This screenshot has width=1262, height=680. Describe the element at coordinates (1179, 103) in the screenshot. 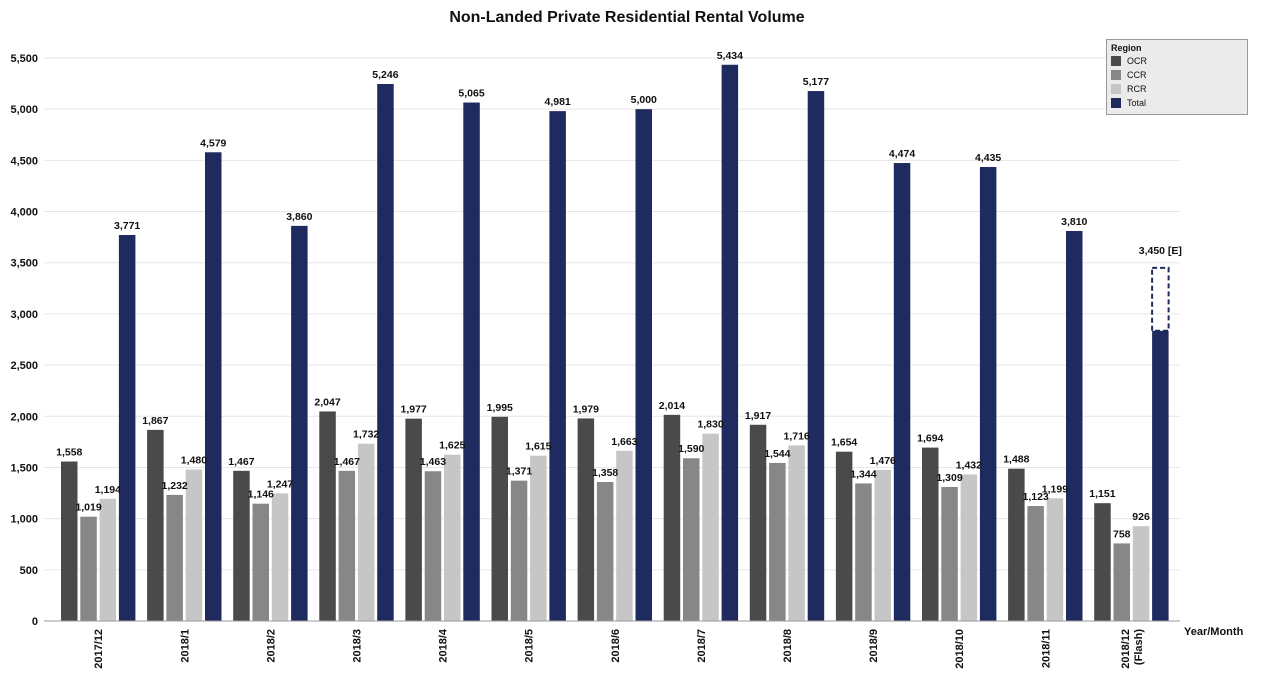

I see `legend-item-total: Total` at that location.